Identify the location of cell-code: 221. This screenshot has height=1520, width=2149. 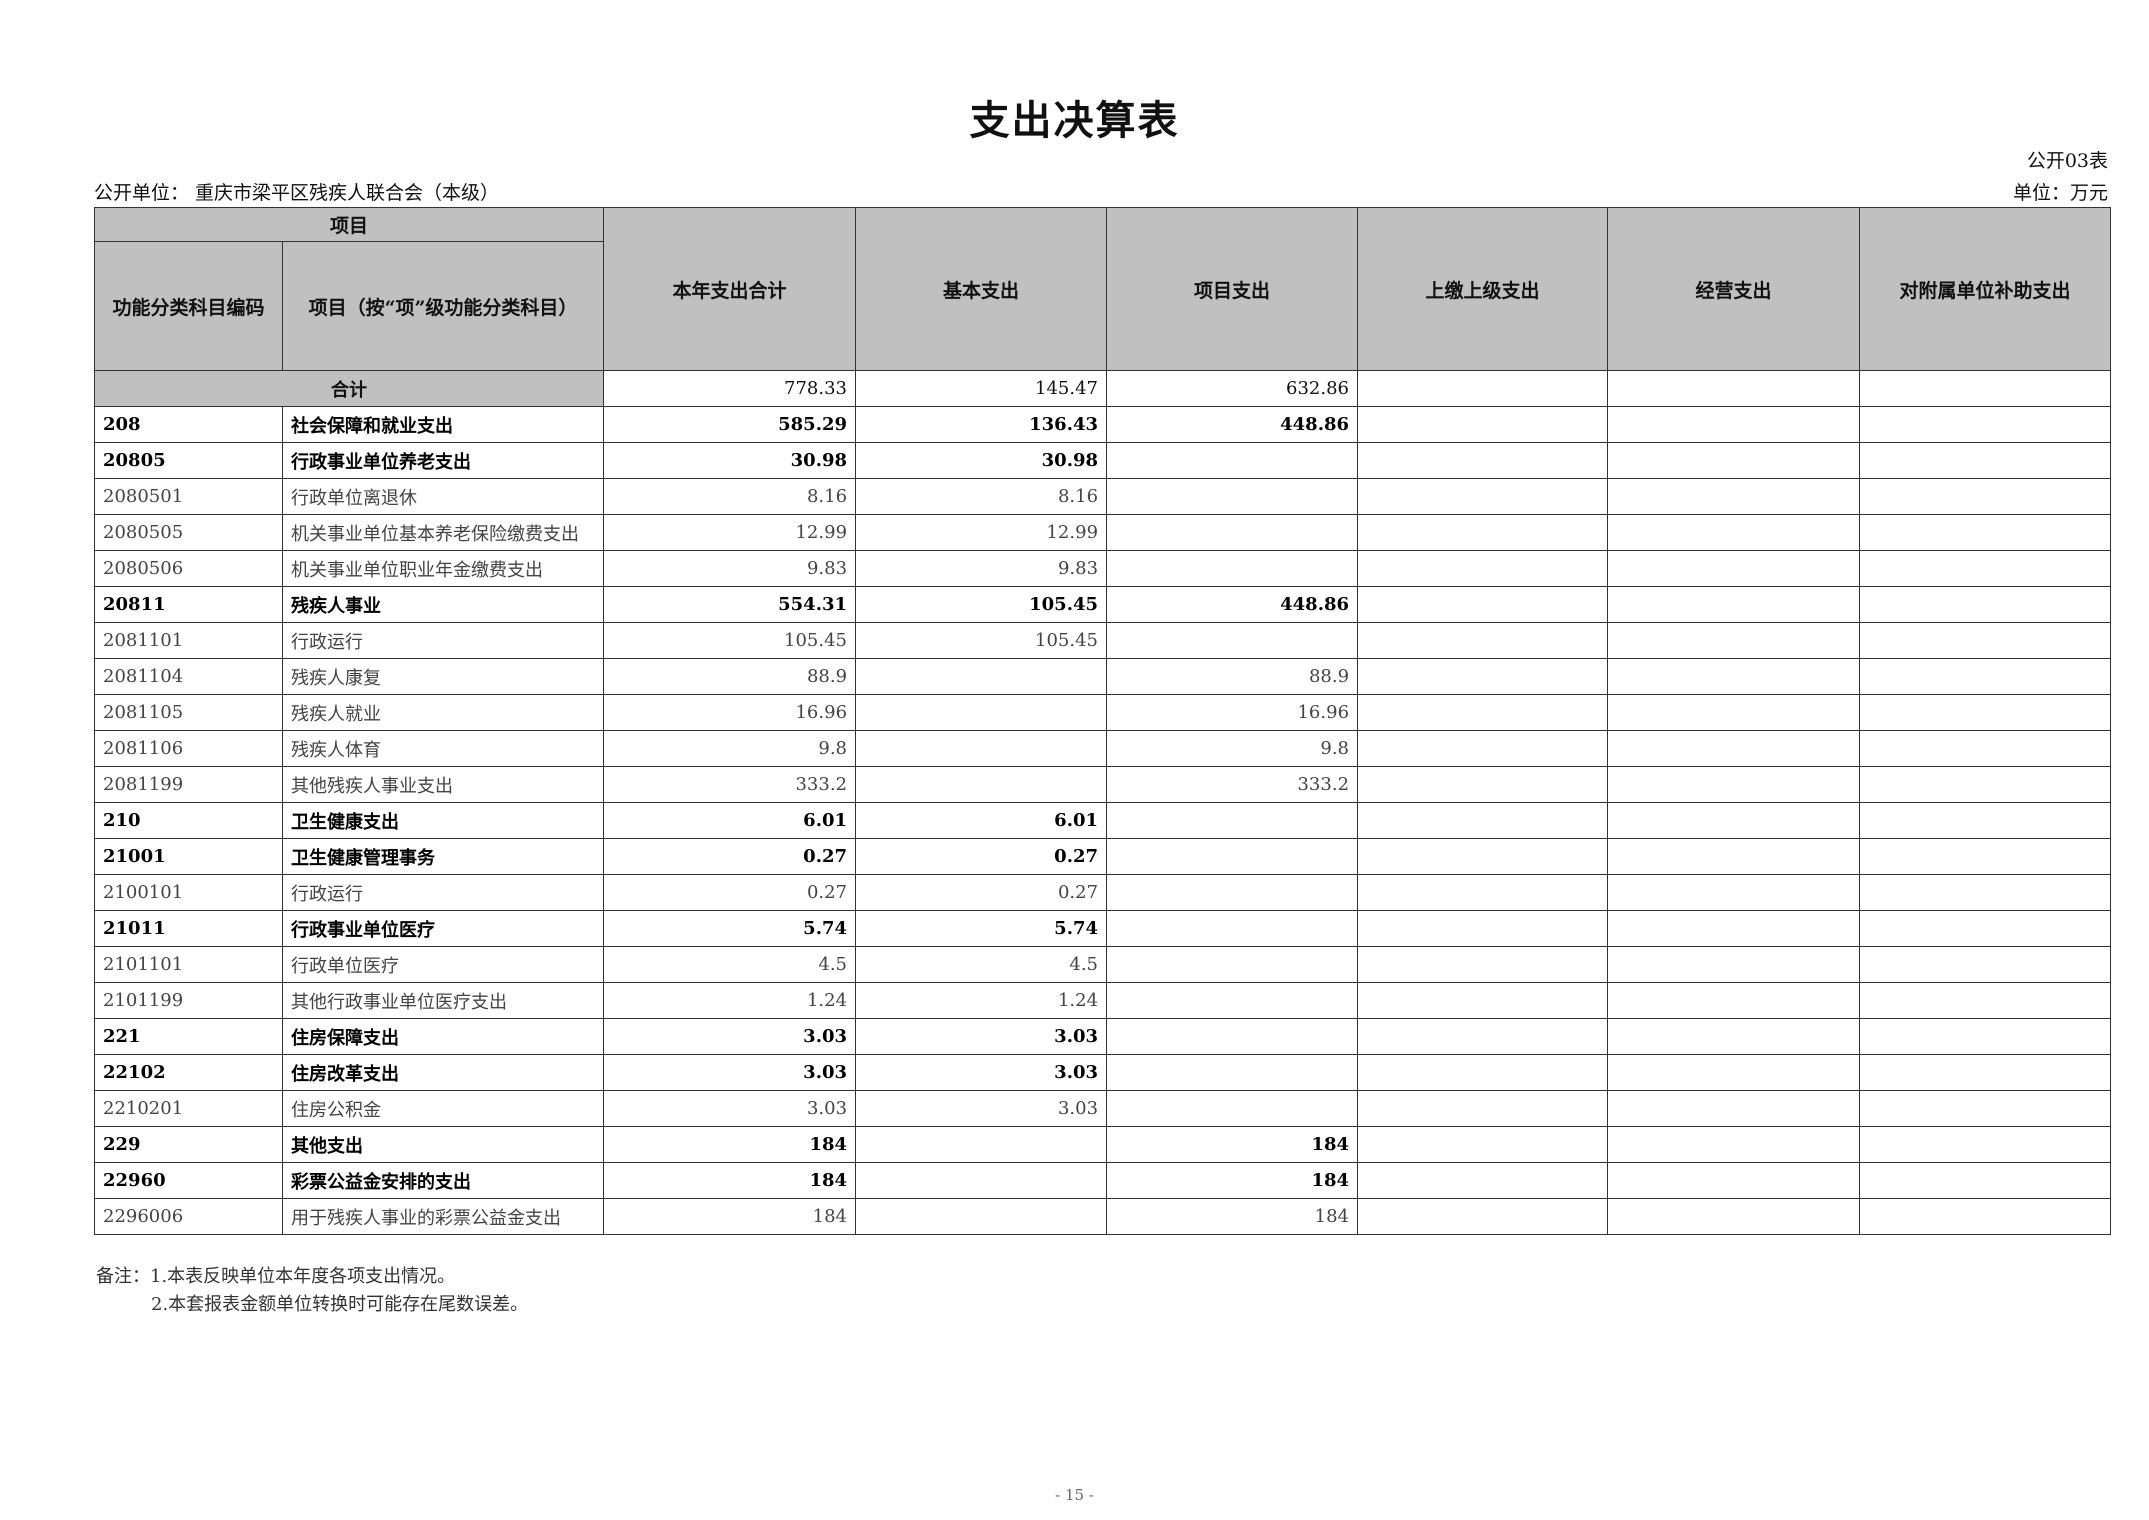
(188, 1036).